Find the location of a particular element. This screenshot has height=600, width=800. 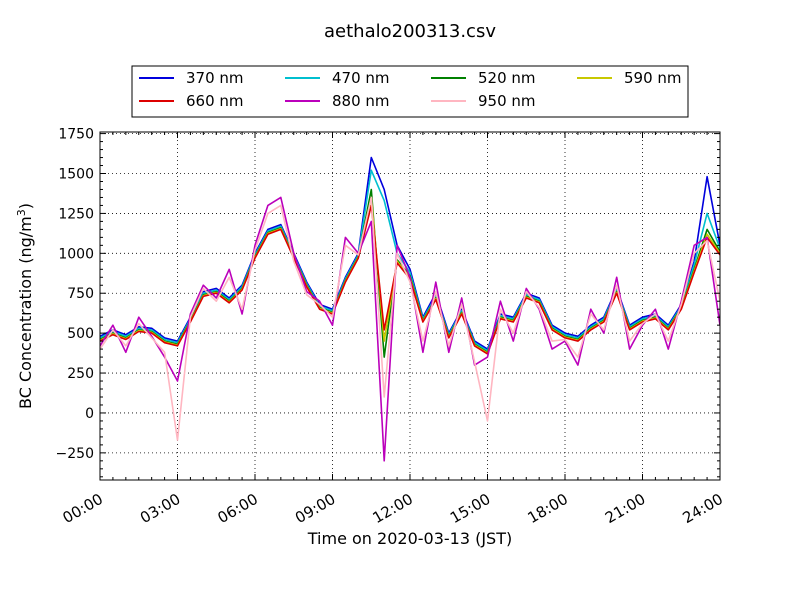

y-axis-label: BC Concentration (ng/m3) is located at coordinates (25, 306).